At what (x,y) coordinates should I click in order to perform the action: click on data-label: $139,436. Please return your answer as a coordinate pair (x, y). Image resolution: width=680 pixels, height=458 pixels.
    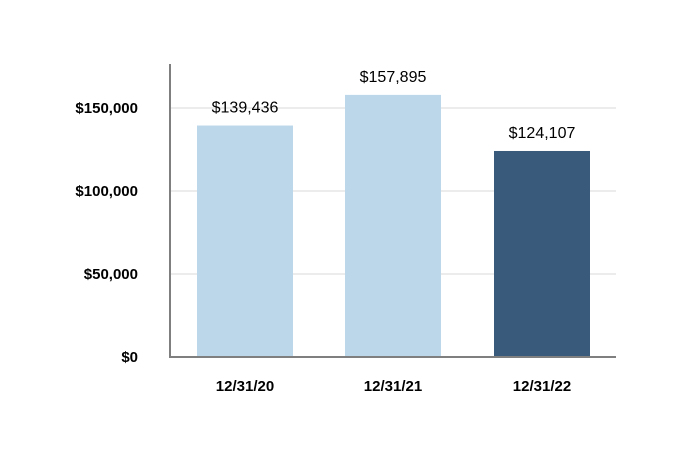
    Looking at the image, I should click on (245, 108).